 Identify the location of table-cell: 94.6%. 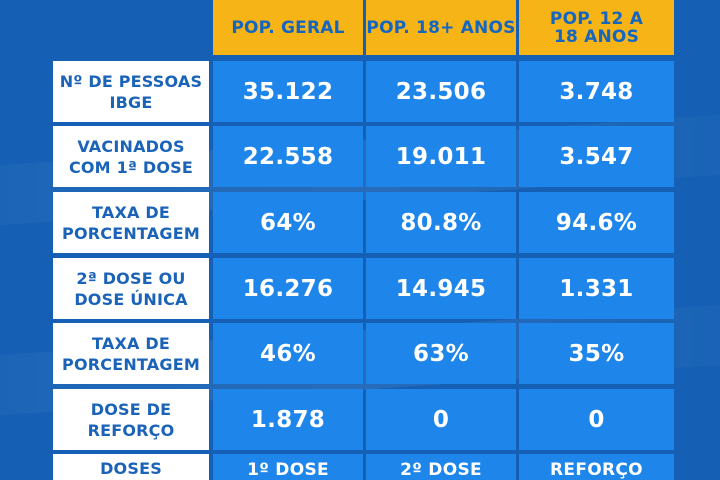
(596, 222).